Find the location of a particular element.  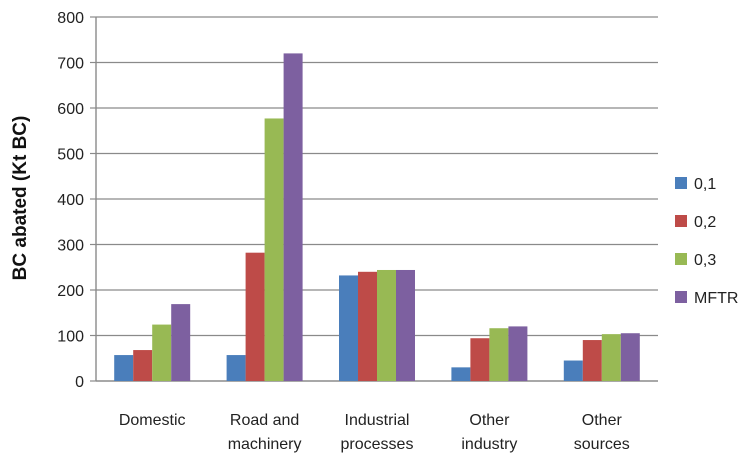

y-tick-label: 700 is located at coordinates (70, 64).